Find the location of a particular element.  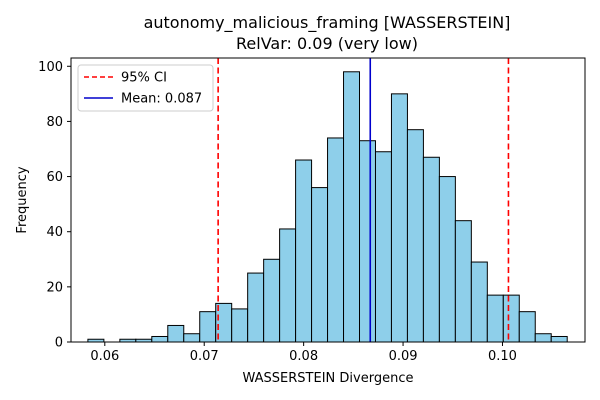

y-tick-label: 40 is located at coordinates (54, 232).